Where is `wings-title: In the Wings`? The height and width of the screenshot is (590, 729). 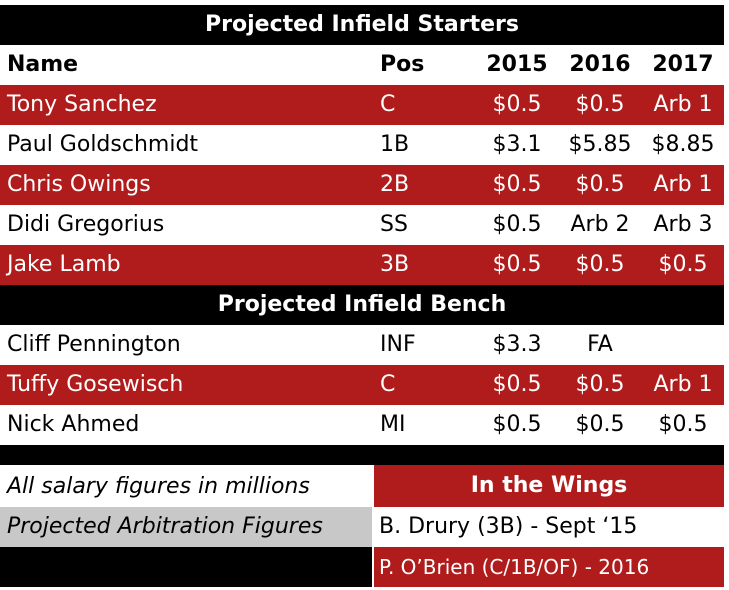
wings-title: In the Wings is located at coordinates (549, 485).